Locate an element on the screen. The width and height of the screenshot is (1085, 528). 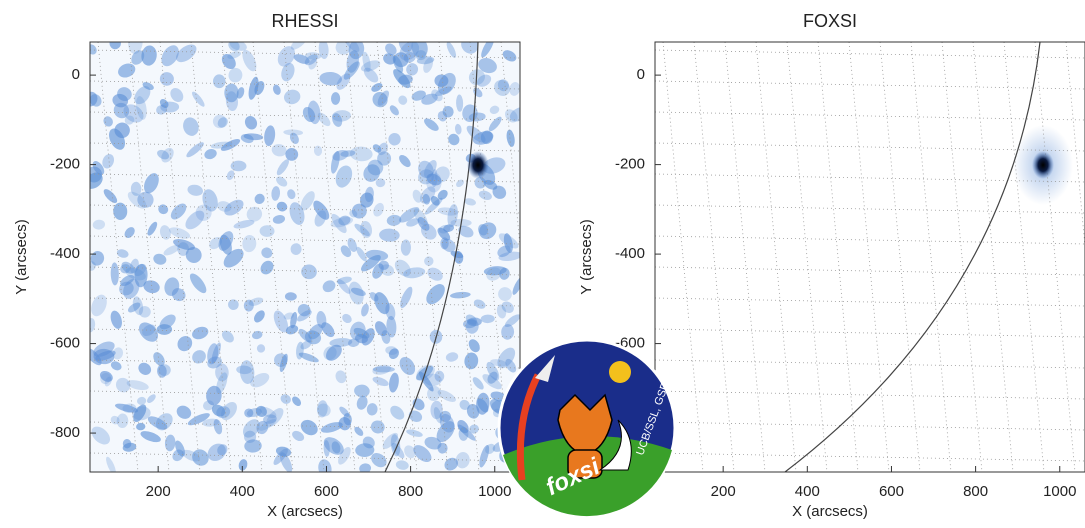
solar-limb is located at coordinates (431, 257).